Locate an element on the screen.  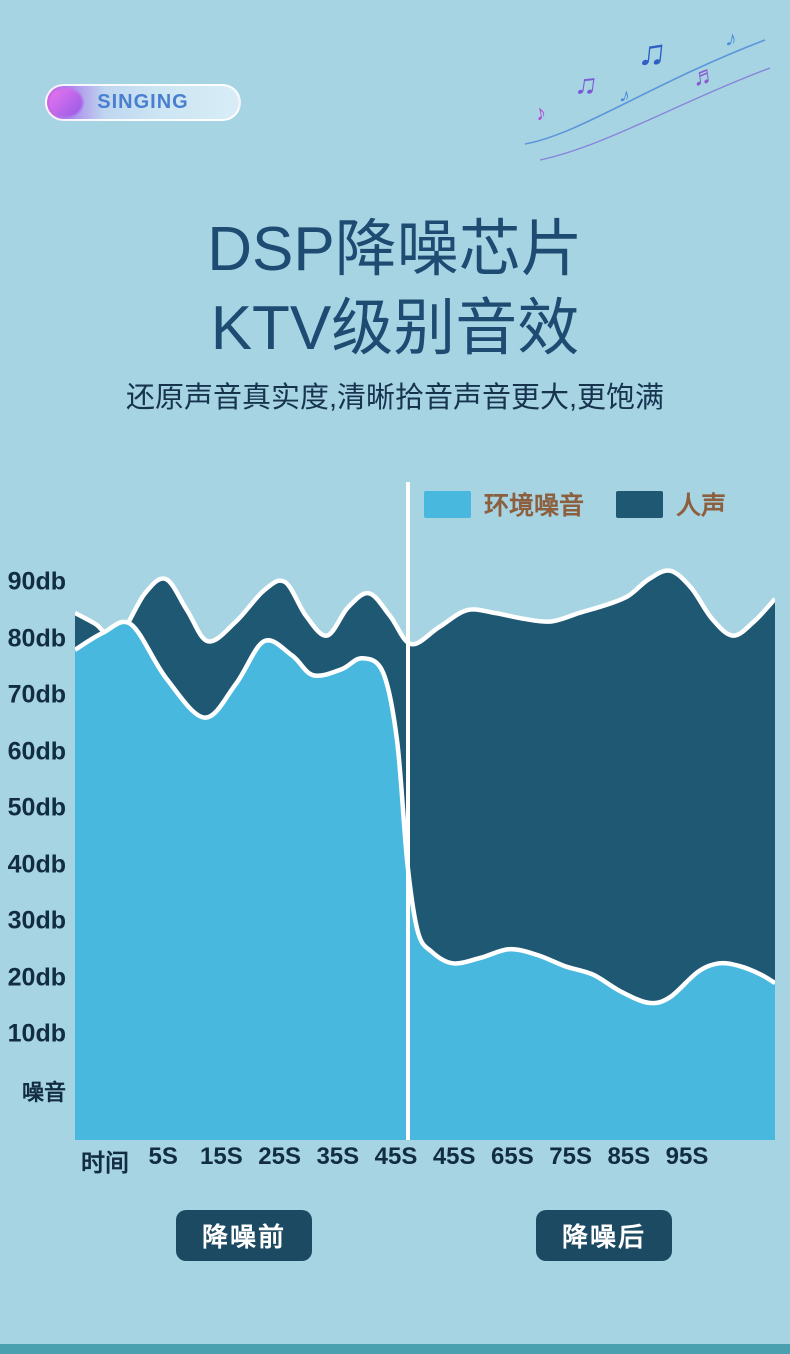
singing-badge: SINGING is located at coordinates (143, 102).